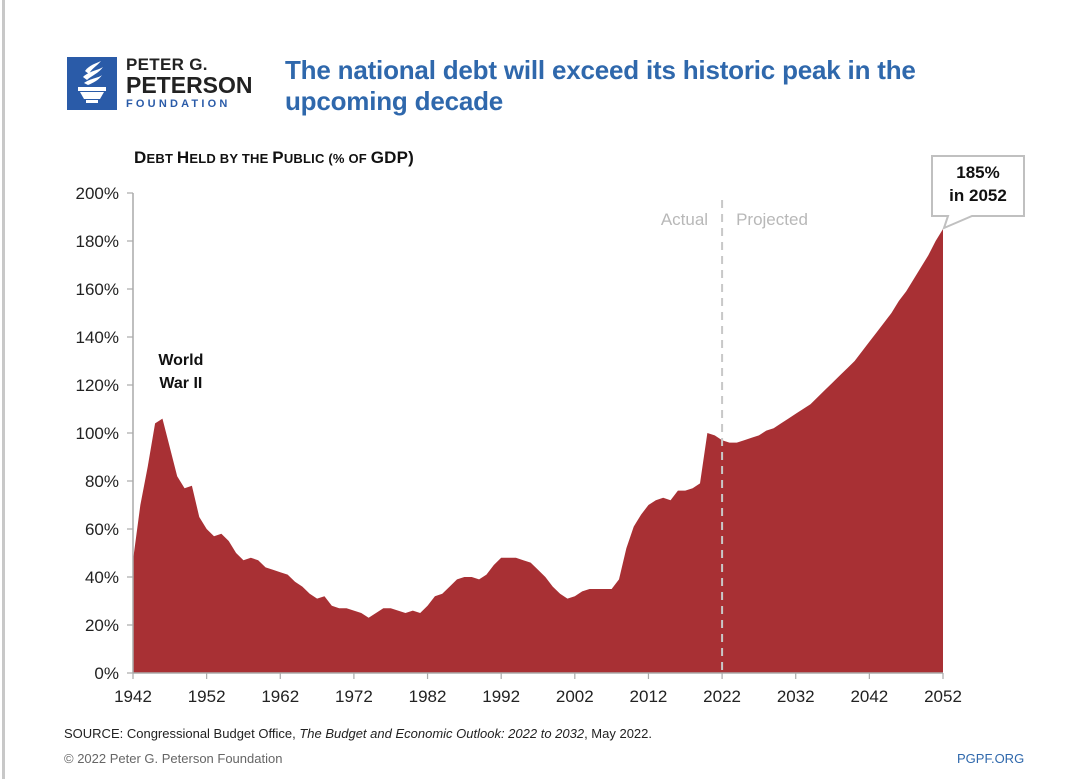 This screenshot has width=1078, height=779. What do you see at coordinates (684, 219) in the screenshot?
I see `actual-label: Actual` at bounding box center [684, 219].